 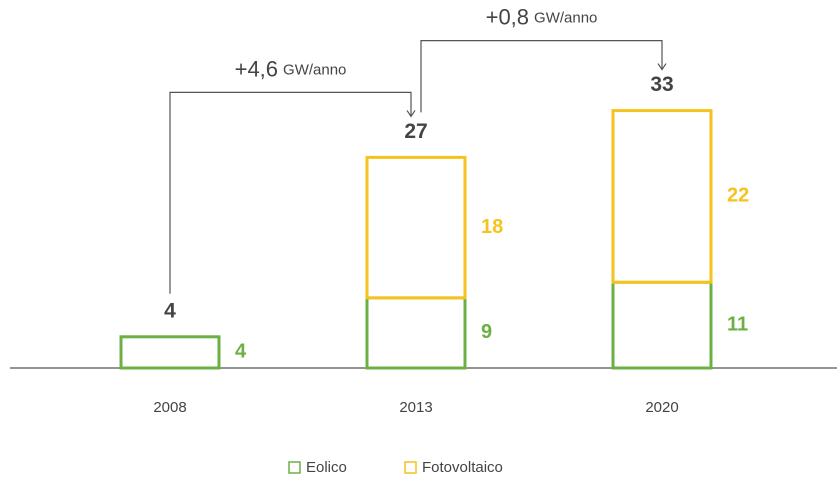 I want to click on x-tick-label: 2020, so click(x=661, y=407).